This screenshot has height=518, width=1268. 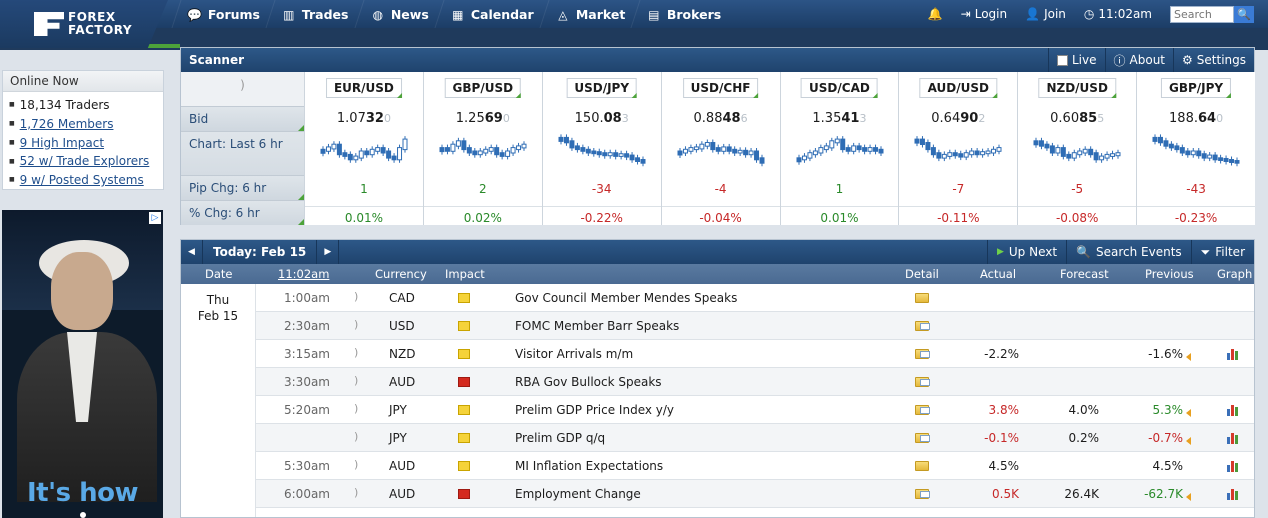 I want to click on up-next-button: ▶ Up Next, so click(x=1026, y=252).